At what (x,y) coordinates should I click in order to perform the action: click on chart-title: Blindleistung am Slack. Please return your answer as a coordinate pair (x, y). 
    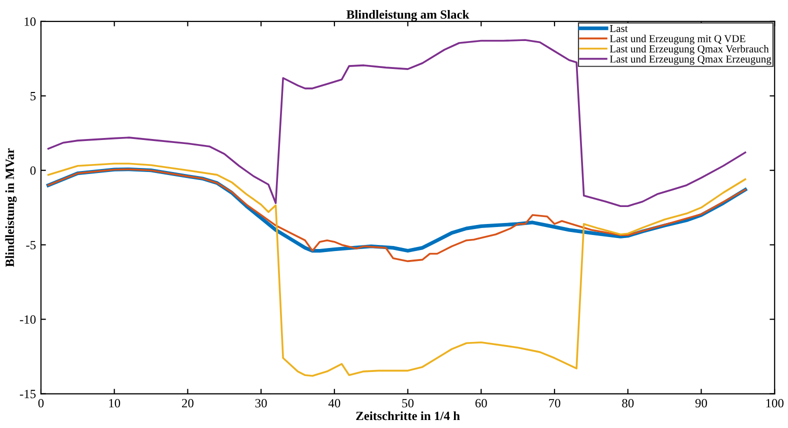
    Looking at the image, I should click on (408, 16).